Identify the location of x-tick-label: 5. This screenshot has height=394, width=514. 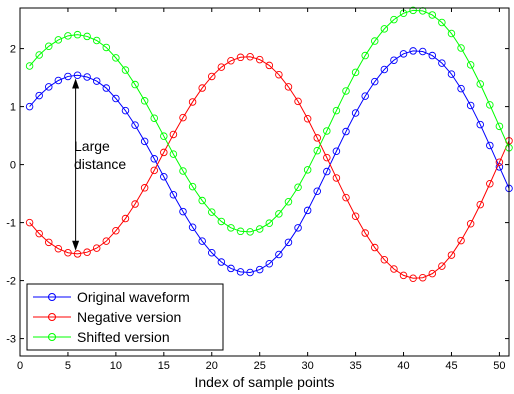
(68, 366).